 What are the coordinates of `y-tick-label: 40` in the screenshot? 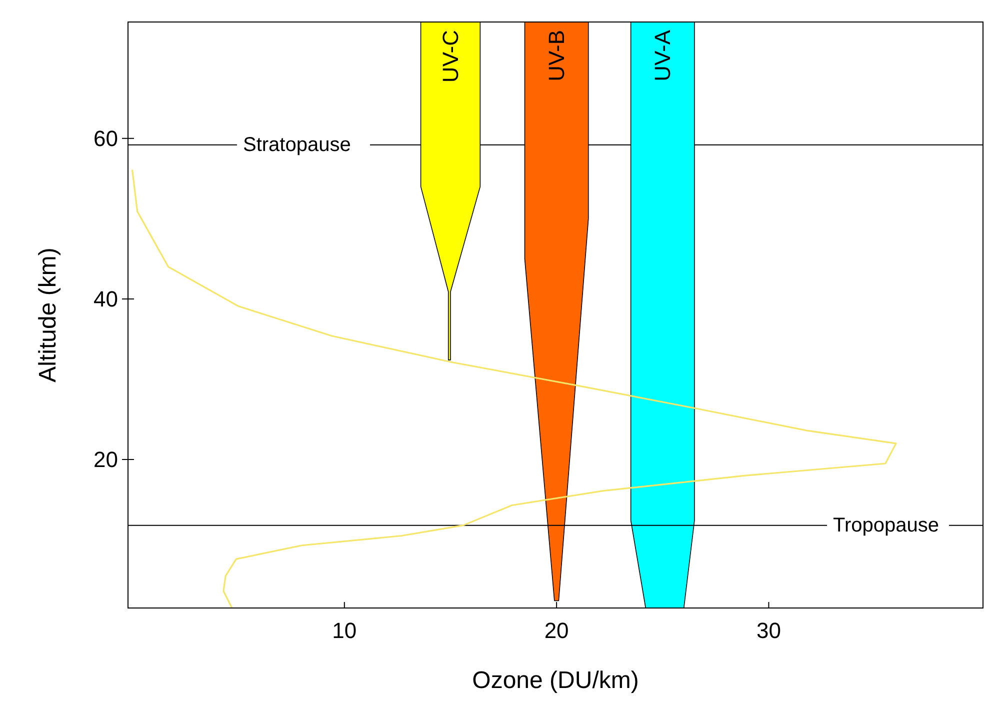 It's located at (106, 299).